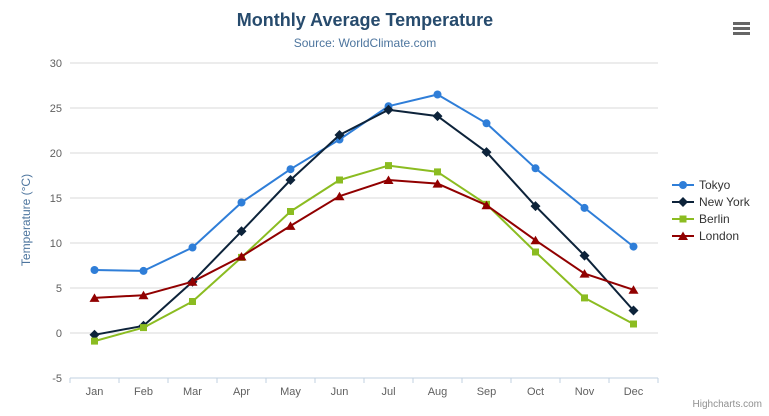 This screenshot has width=769, height=416. Describe the element at coordinates (585, 392) in the screenshot. I see `x-axis-label: Nov` at that location.